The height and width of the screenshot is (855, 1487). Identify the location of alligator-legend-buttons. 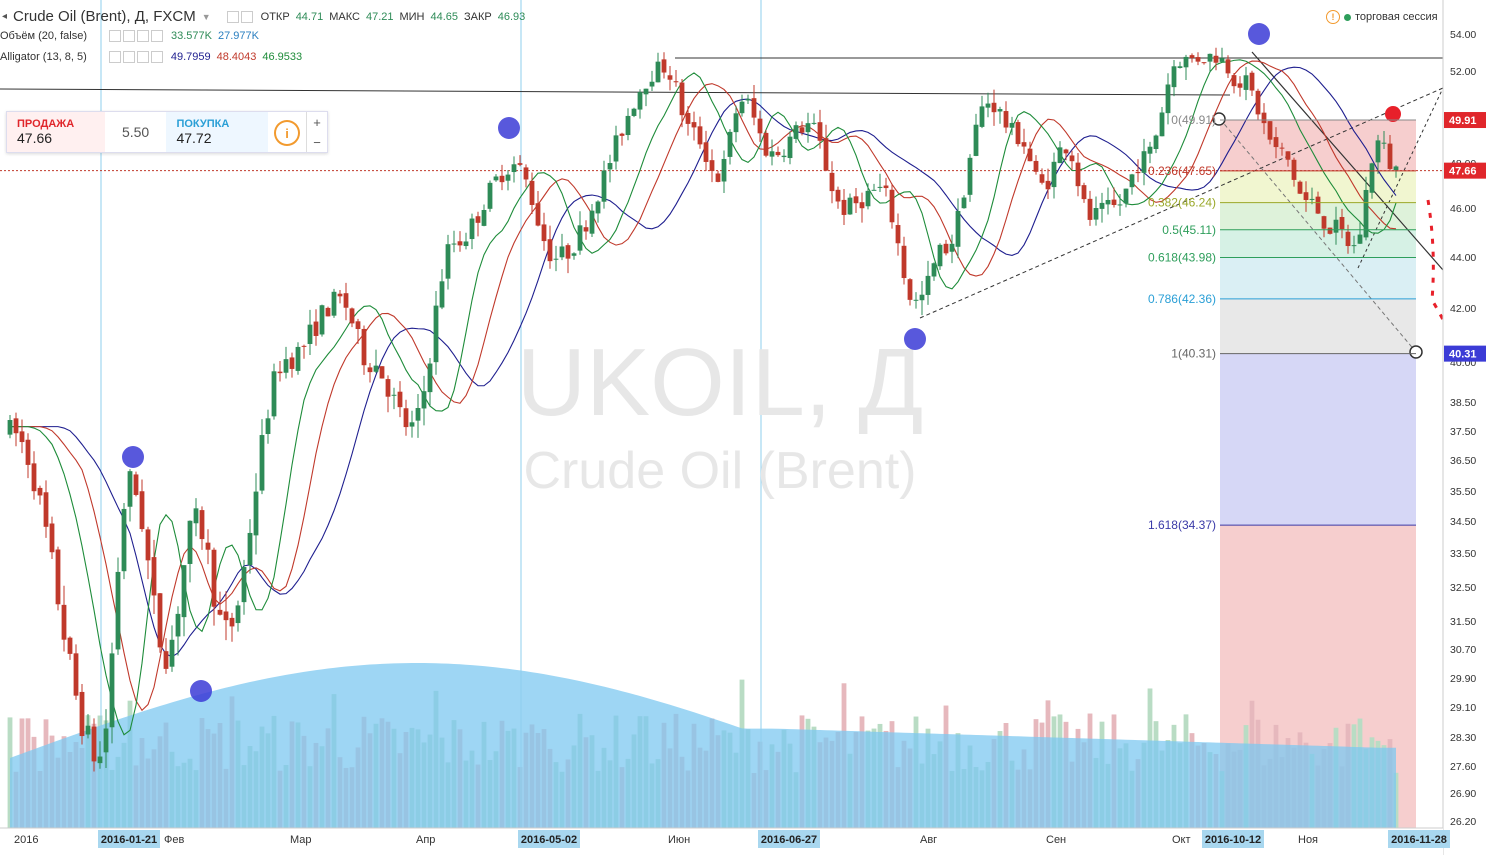
(136, 57).